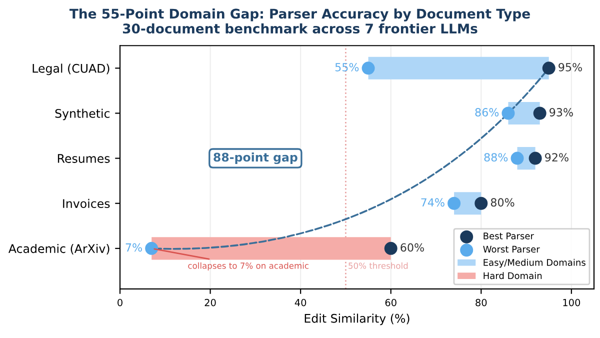 Image resolution: width=600 pixels, height=338 pixels. Describe the element at coordinates (300, 302) in the screenshot. I see `x-tick-label: 40` at that location.